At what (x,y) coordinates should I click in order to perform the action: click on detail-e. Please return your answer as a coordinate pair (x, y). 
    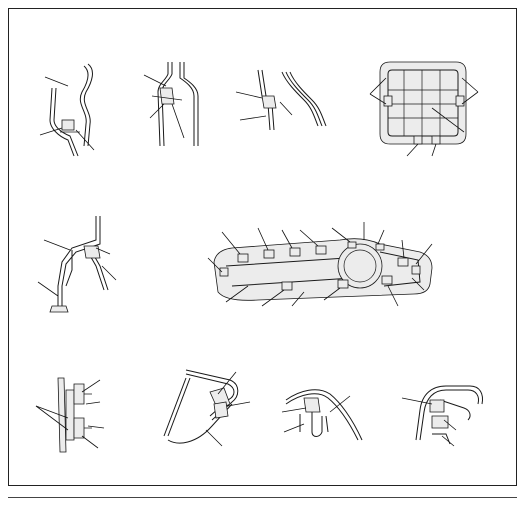
    Looking at the image, I should click on (77, 264).